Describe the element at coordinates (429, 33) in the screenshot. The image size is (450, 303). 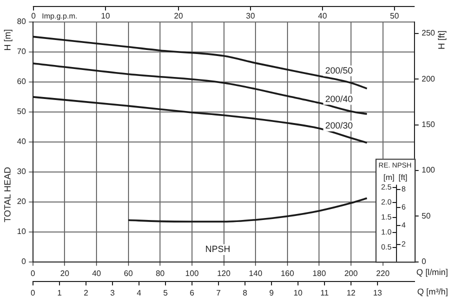
I see `y2-tick-label: 250` at that location.